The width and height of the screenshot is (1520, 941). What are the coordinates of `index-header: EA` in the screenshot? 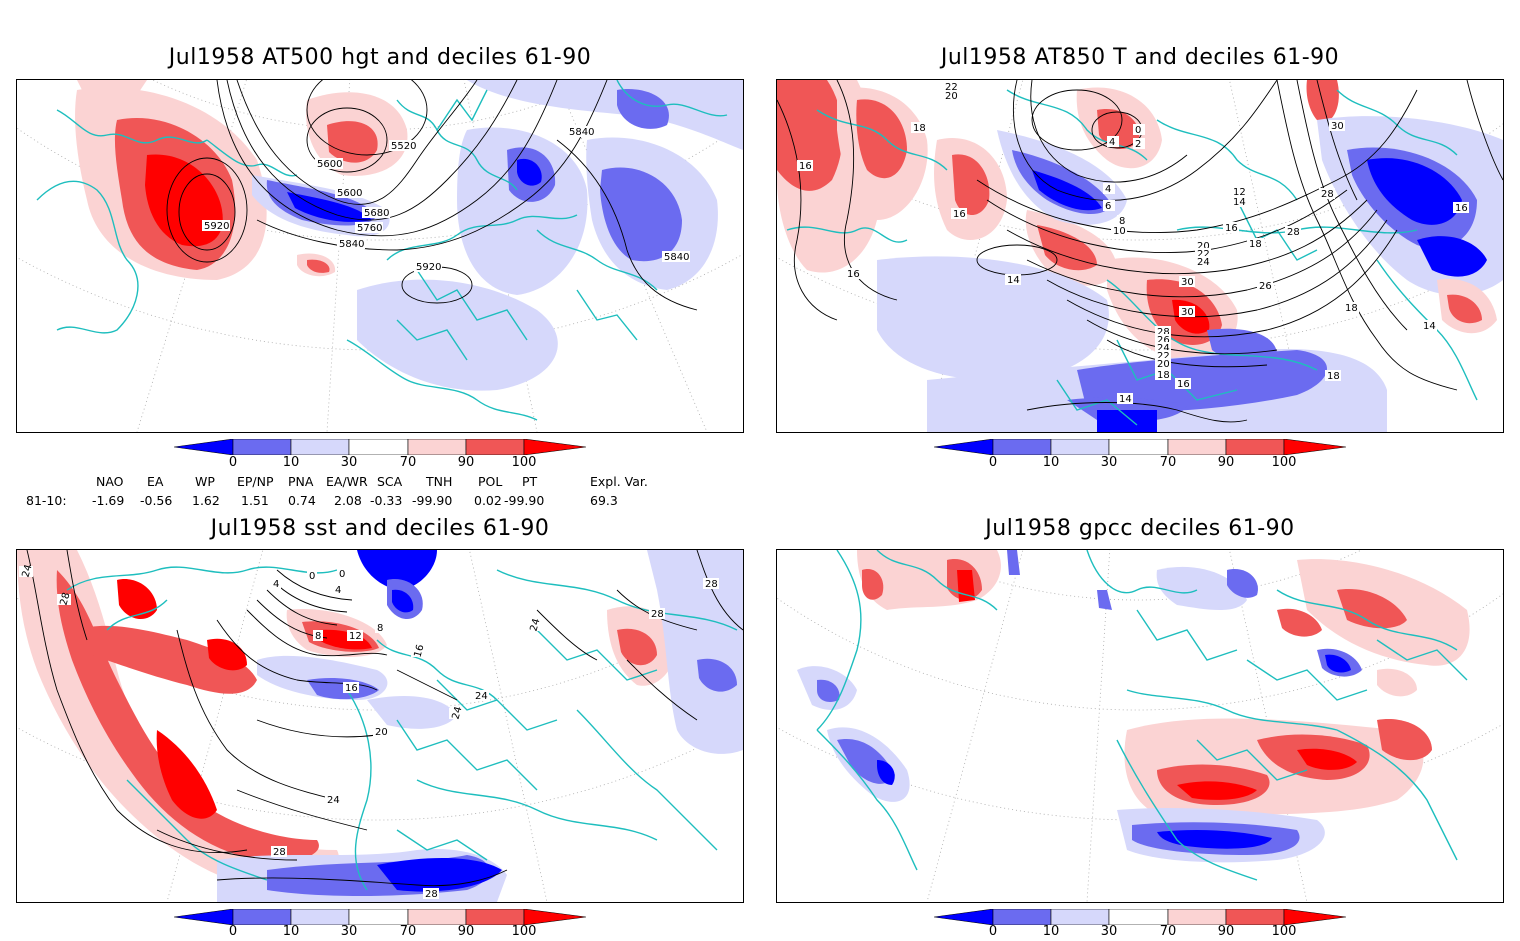 It's located at (155, 481).